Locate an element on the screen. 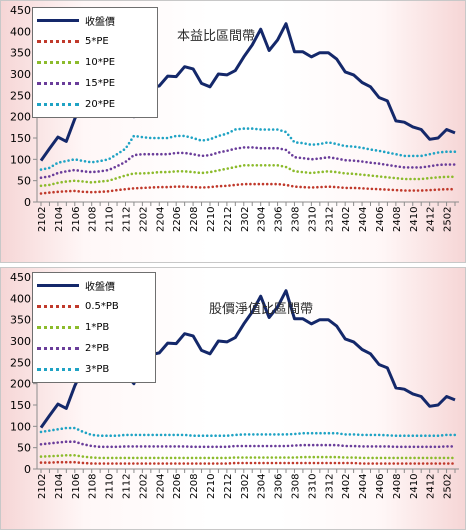 Image resolution: width=466 pixels, height=531 pixels. legend-label: 3*PB is located at coordinates (97, 369).